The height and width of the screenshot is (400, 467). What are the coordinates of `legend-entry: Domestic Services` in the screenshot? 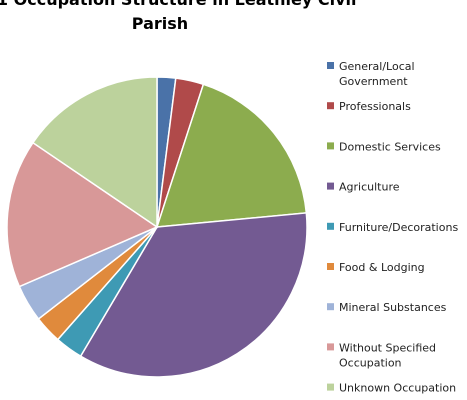 It's located at (384, 146).